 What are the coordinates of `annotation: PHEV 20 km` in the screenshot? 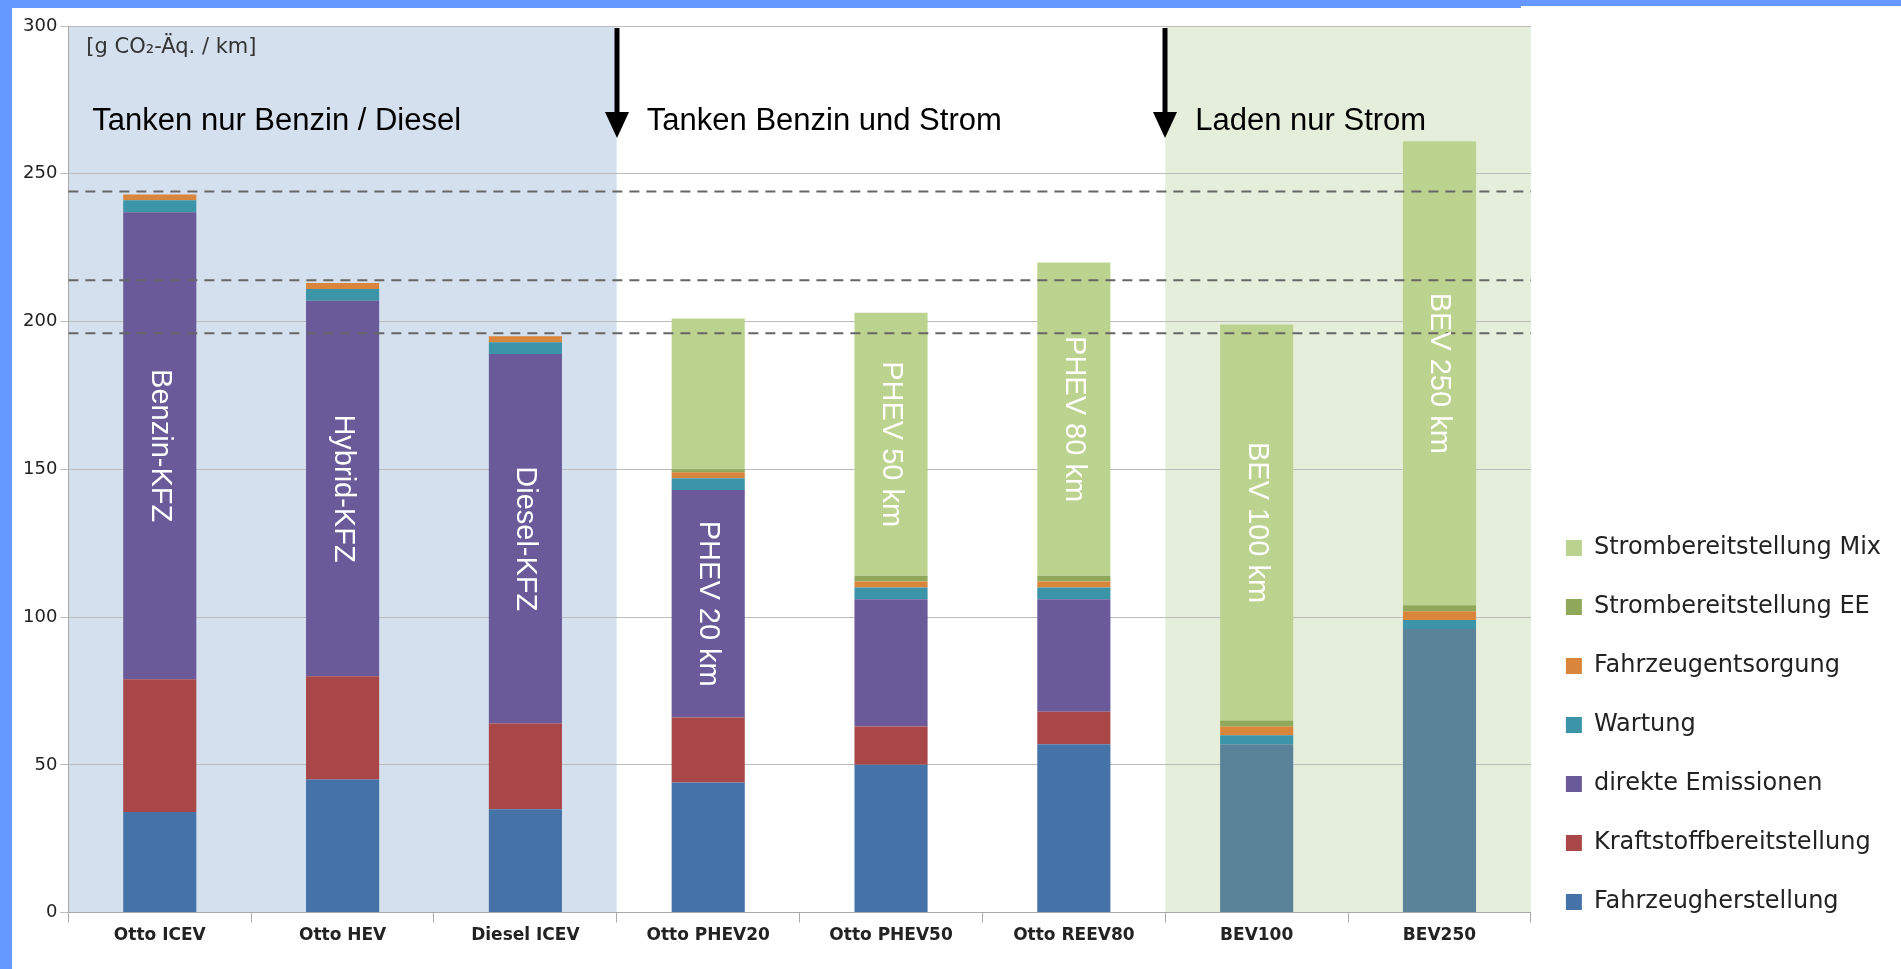 It's located at (710, 603).